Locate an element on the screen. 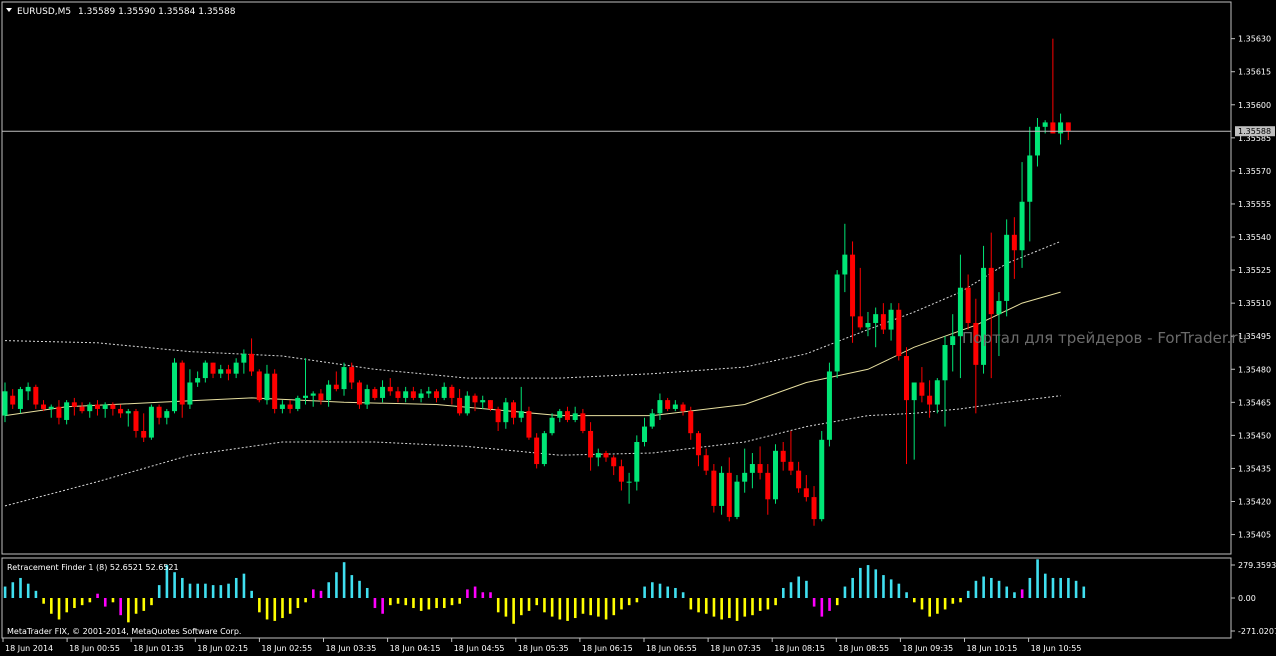 Image resolution: width=1276 pixels, height=656 pixels. price-tick-label: 1.35480 is located at coordinates (1254, 369).